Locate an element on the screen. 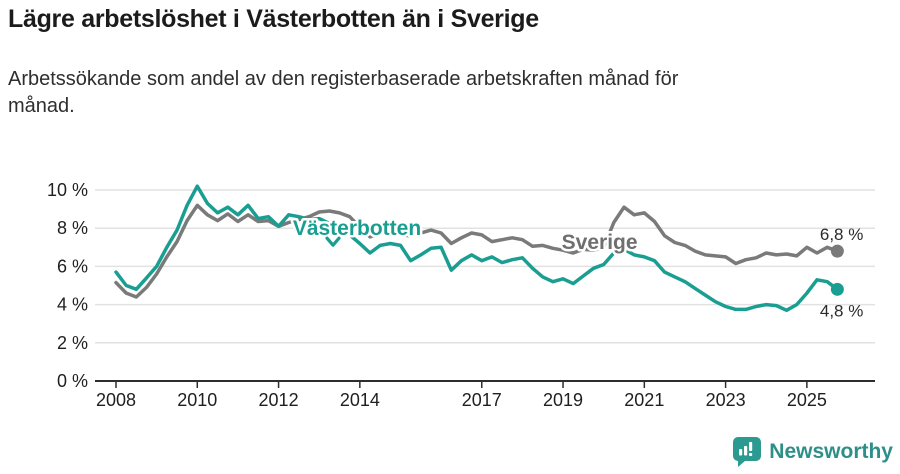  subtitle-line-2: månad. is located at coordinates (41, 106).